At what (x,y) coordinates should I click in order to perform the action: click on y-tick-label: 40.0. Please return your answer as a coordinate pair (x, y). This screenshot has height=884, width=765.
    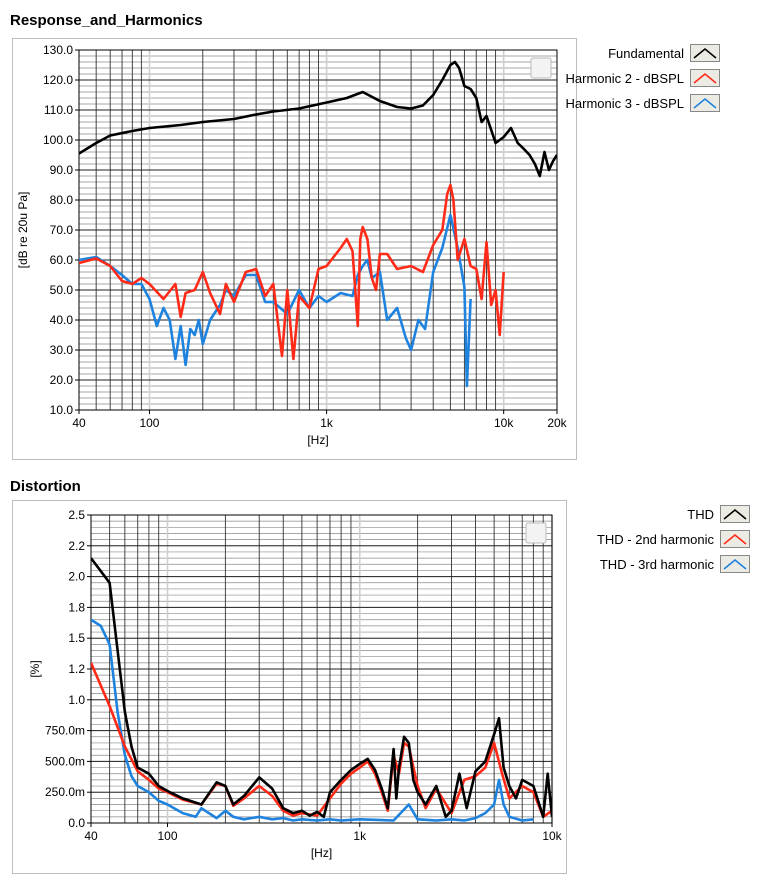
    Looking at the image, I should click on (62, 320).